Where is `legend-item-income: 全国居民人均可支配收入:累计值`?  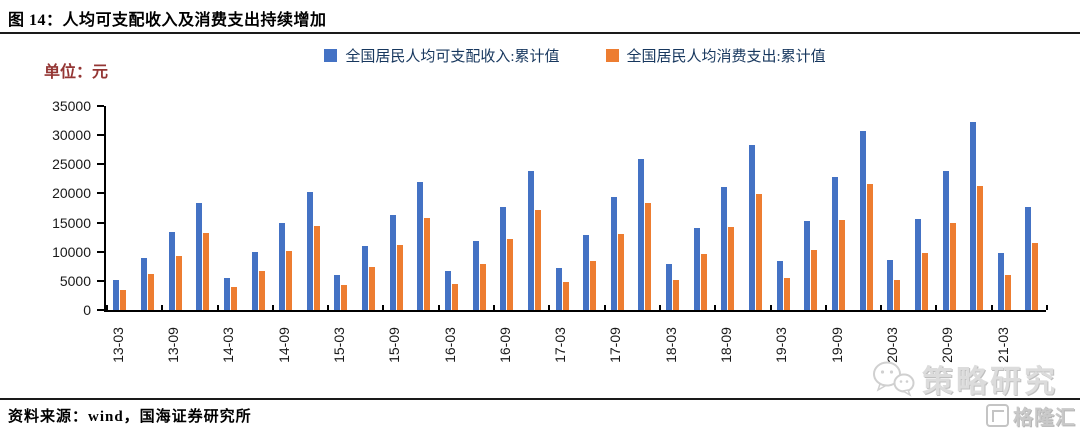
legend-item-income: 全国居民人均可支配收入:累计值 is located at coordinates (442, 55).